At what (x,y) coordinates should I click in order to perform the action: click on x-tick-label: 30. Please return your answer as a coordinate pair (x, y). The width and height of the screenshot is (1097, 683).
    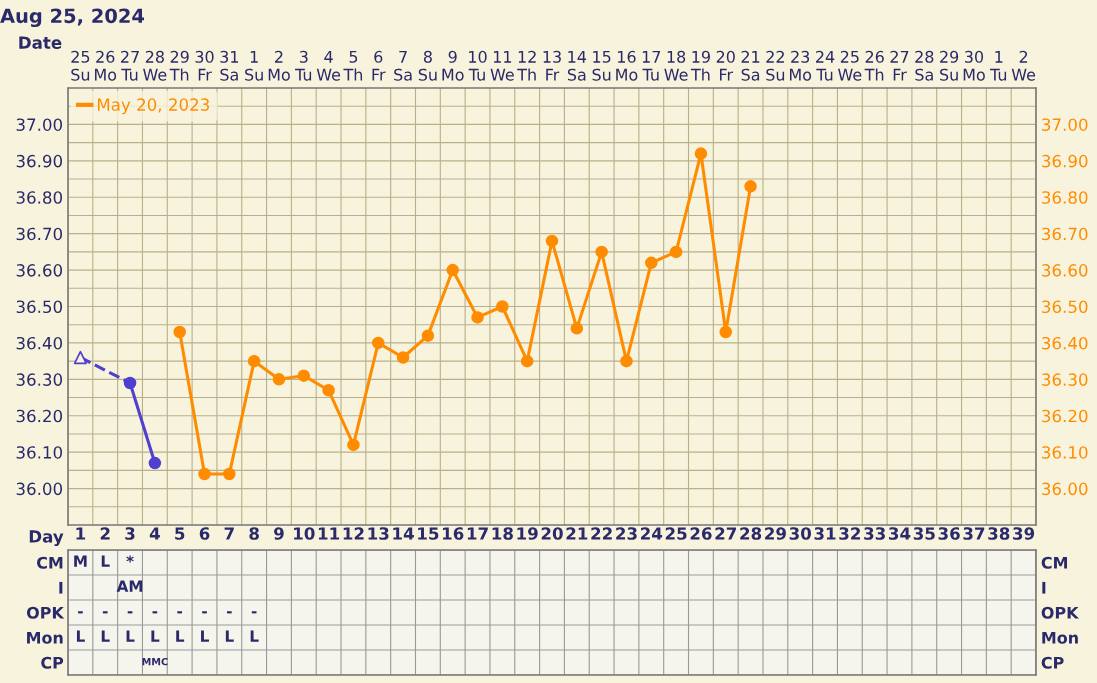
    Looking at the image, I should click on (800, 533).